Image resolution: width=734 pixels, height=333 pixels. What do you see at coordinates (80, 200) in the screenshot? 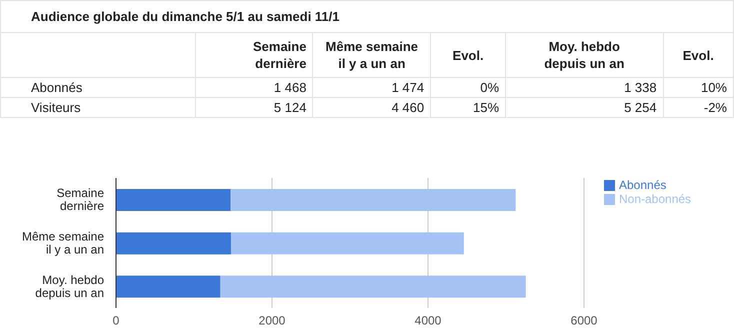
I see `y-tick-label: Semaine dernière` at bounding box center [80, 200].